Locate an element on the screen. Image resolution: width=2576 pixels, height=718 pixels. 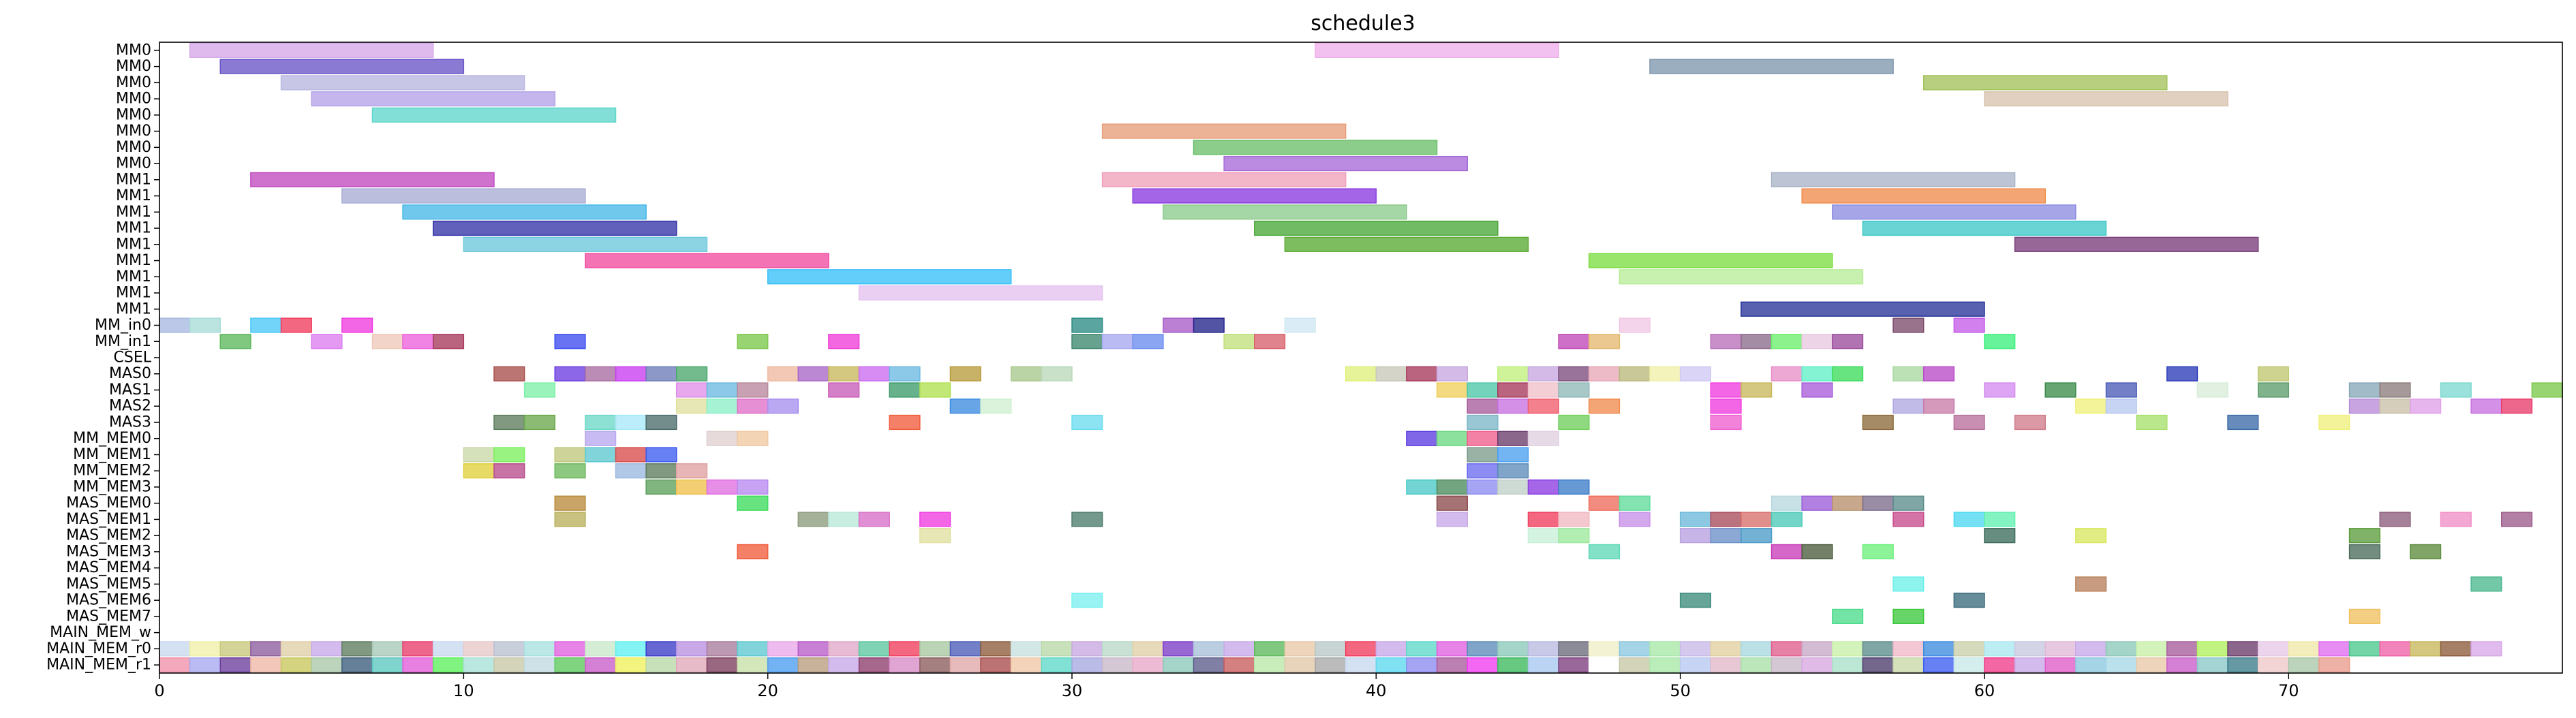
y-tick-label: MM_in1 is located at coordinates (123, 342).